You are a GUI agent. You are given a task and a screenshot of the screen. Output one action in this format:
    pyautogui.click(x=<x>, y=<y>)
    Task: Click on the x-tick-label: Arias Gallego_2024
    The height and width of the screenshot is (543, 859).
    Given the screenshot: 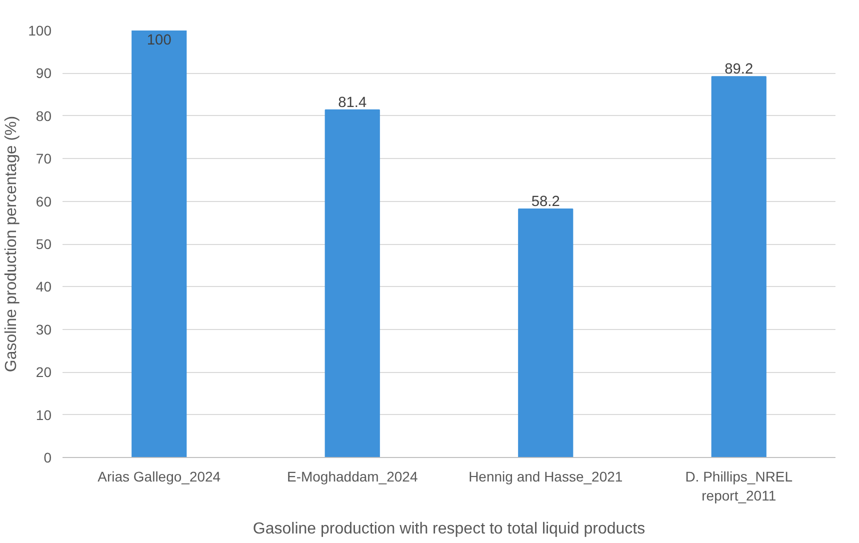 What is the action you would take?
    pyautogui.click(x=159, y=476)
    